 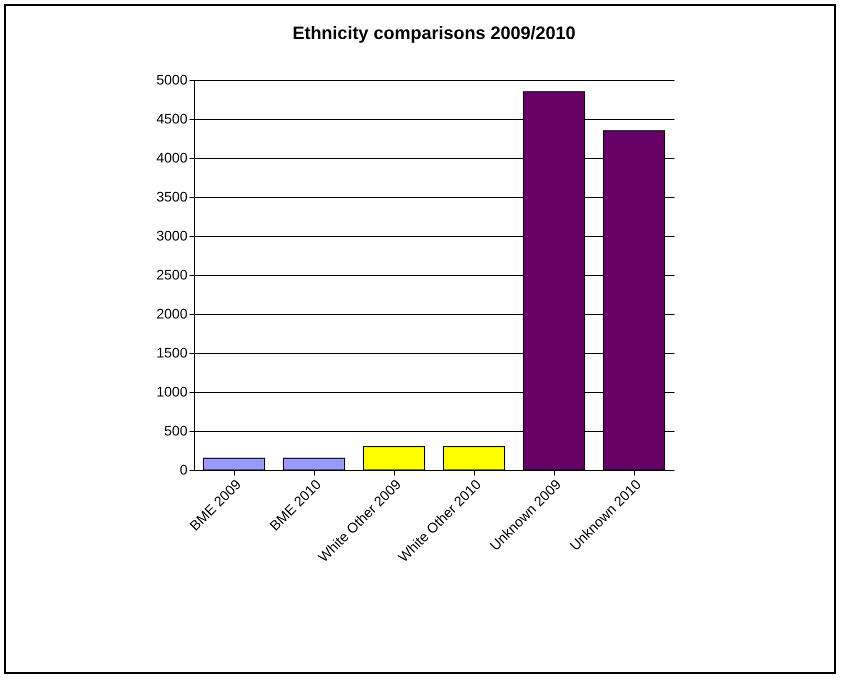 What do you see at coordinates (176, 430) in the screenshot?
I see `y-tick-label: 500` at bounding box center [176, 430].